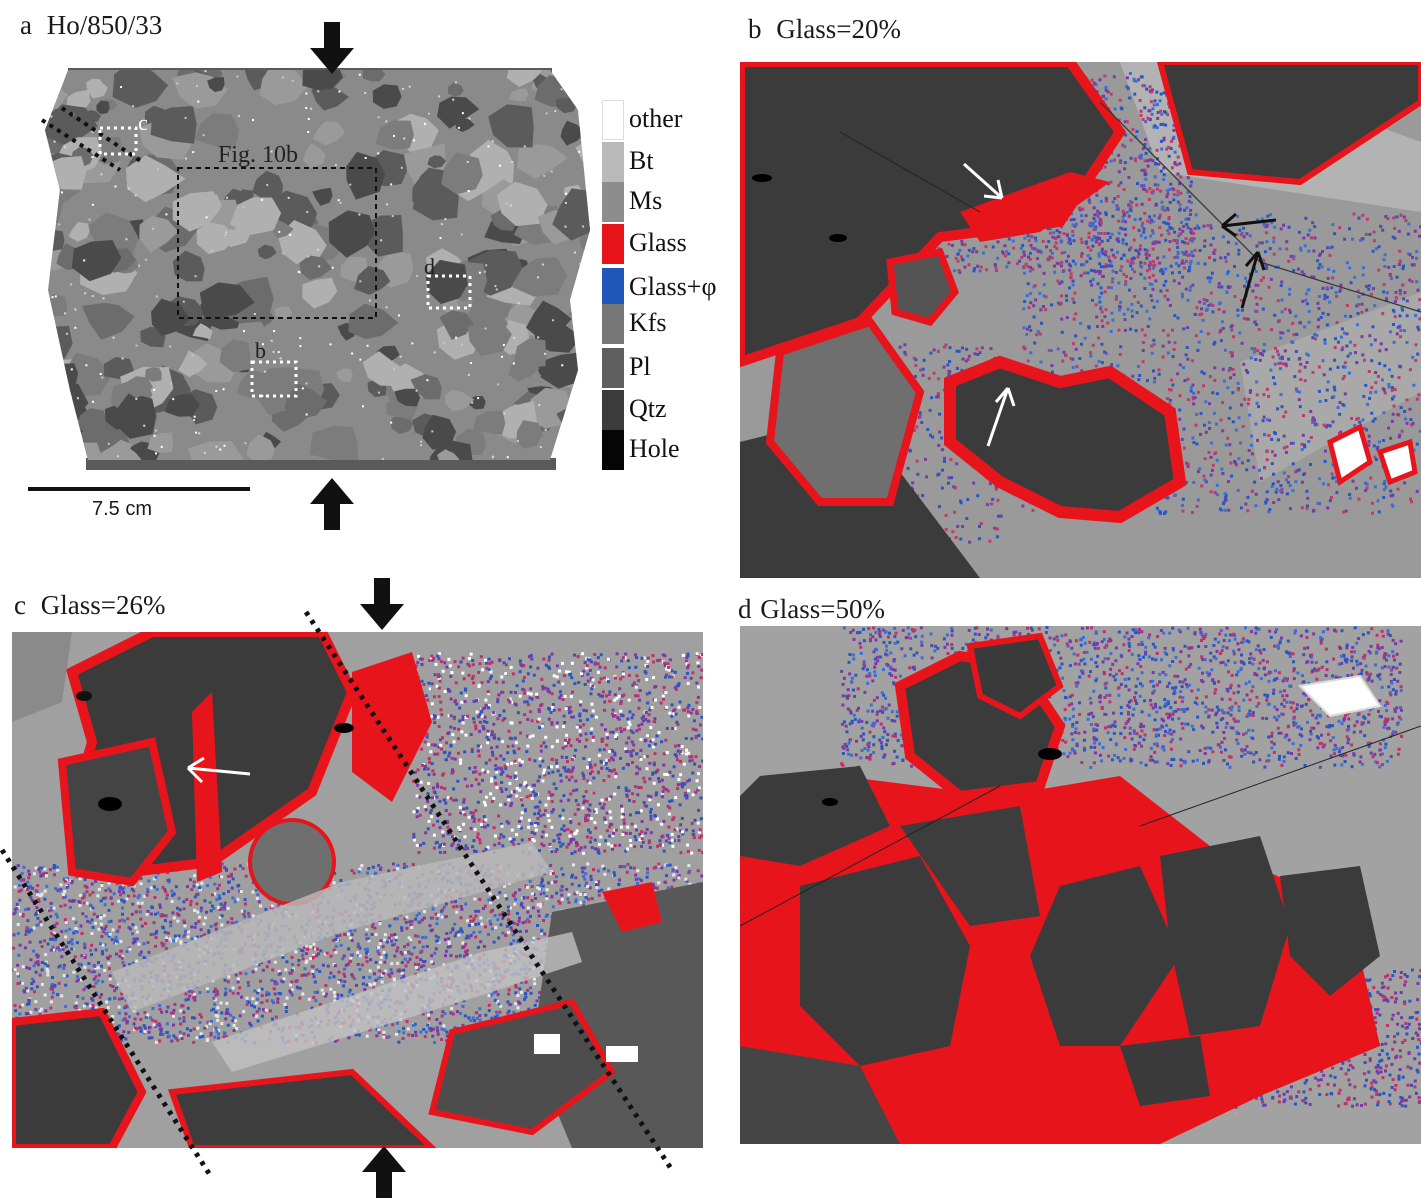 The image size is (1421, 1198). Describe the element at coordinates (656, 118) in the screenshot. I see `legend-label: other` at that location.